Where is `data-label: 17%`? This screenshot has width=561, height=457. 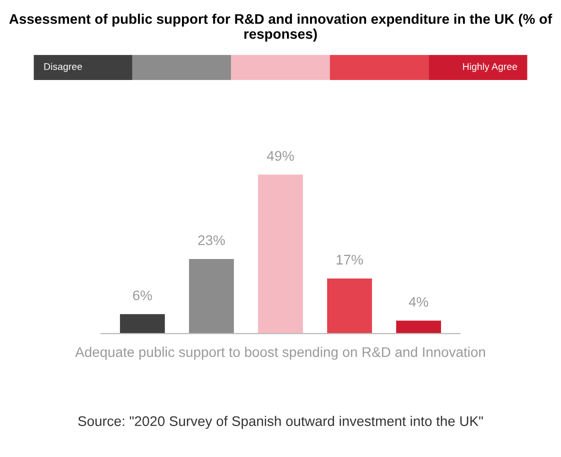
data-label: 17% is located at coordinates (349, 259).